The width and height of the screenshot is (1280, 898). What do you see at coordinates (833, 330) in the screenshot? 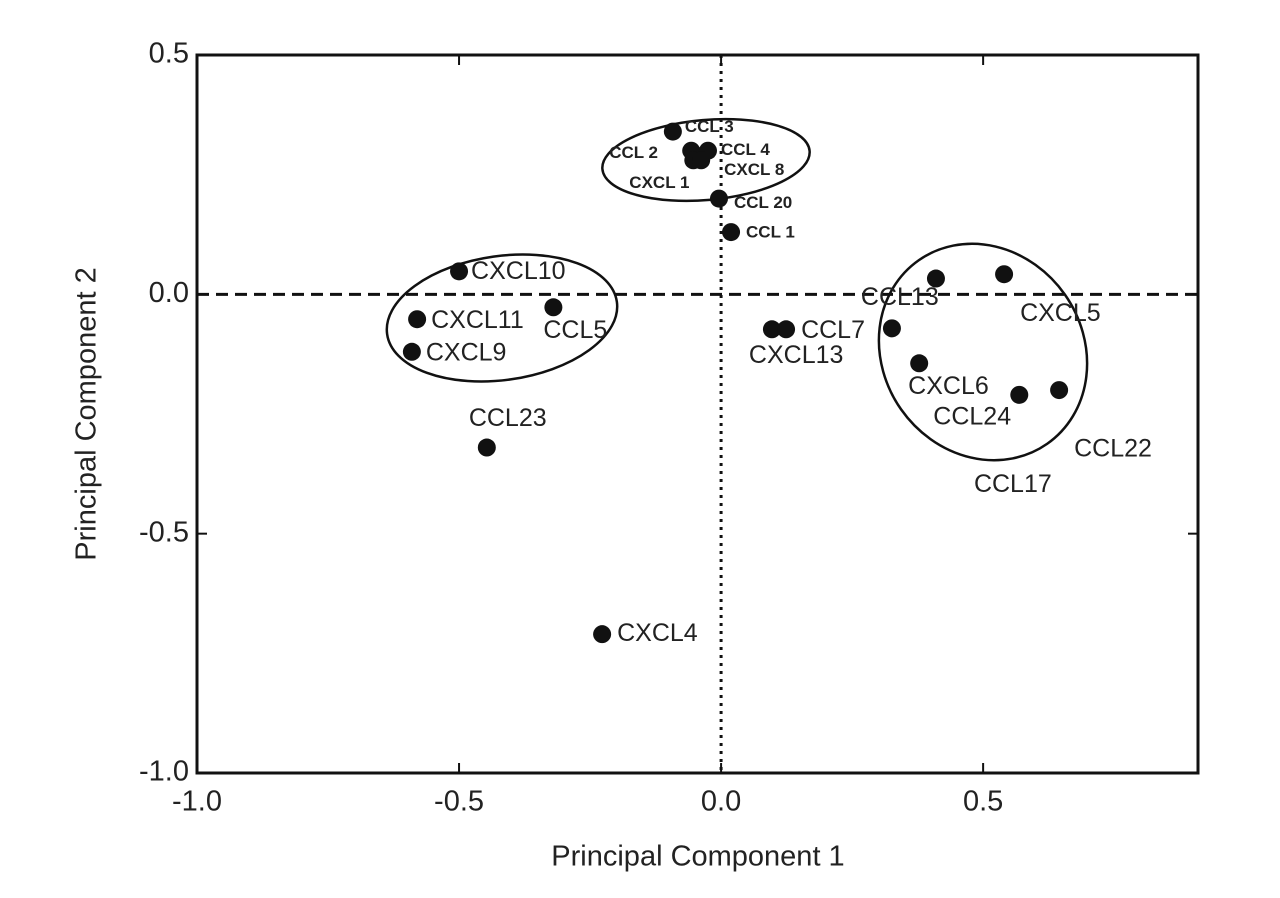
I see `point-label: CCL7` at bounding box center [833, 330].